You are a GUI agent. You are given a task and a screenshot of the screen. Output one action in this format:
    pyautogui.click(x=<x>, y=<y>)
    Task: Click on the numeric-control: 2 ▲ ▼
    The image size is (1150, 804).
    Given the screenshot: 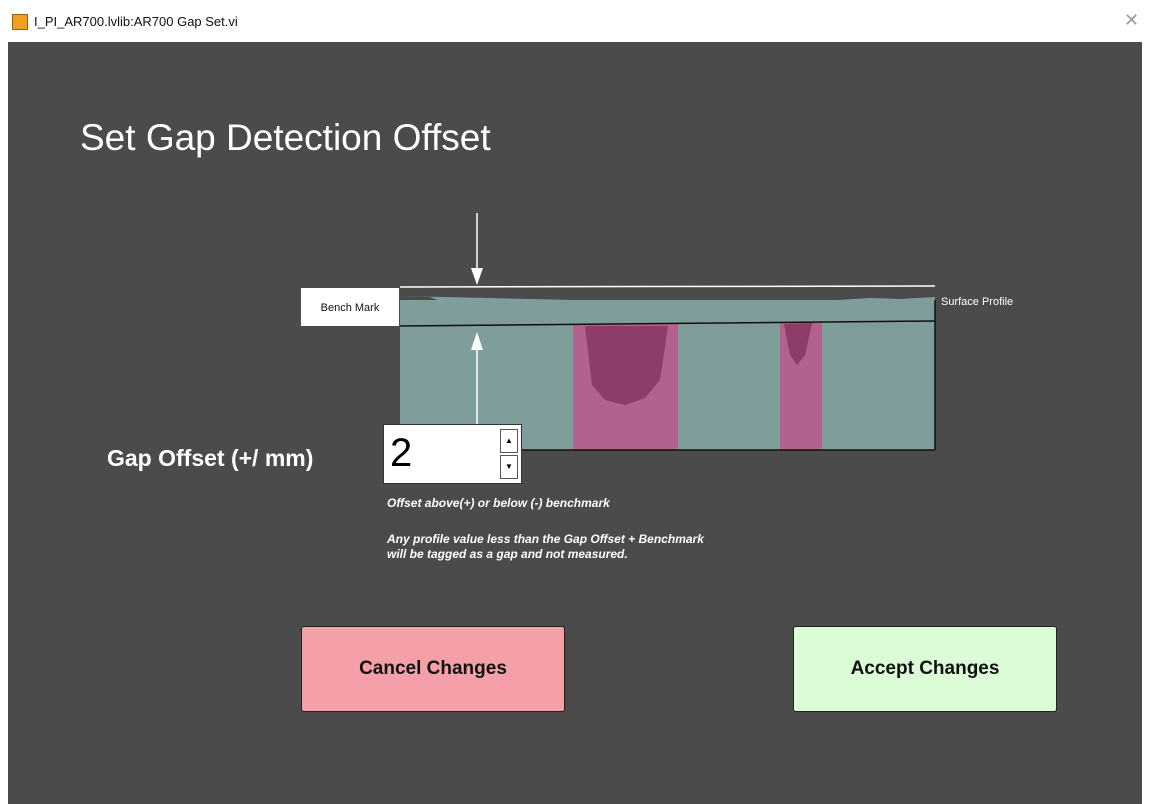 What is the action you would take?
    pyautogui.click(x=452, y=454)
    